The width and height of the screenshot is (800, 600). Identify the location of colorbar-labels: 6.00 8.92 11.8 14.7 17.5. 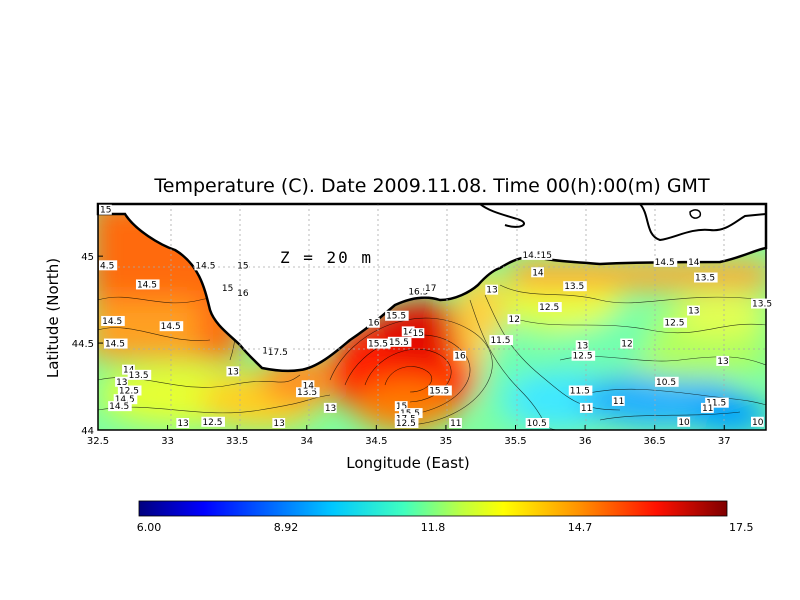
(445, 527).